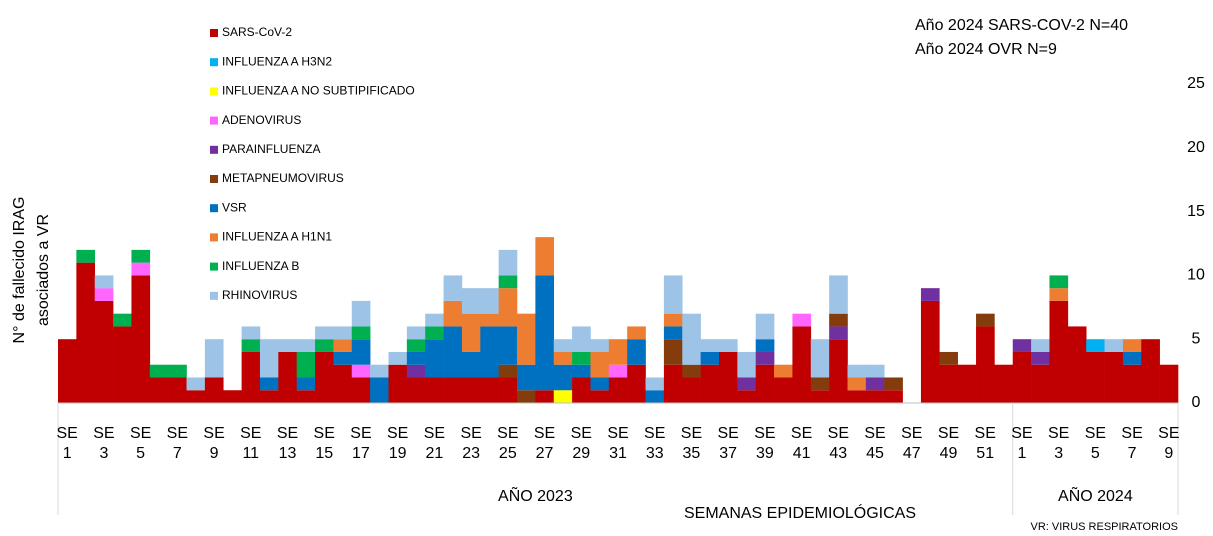 This screenshot has height=536, width=1213. What do you see at coordinates (912, 443) in the screenshot?
I see `x-tick-label: SE 47` at bounding box center [912, 443].